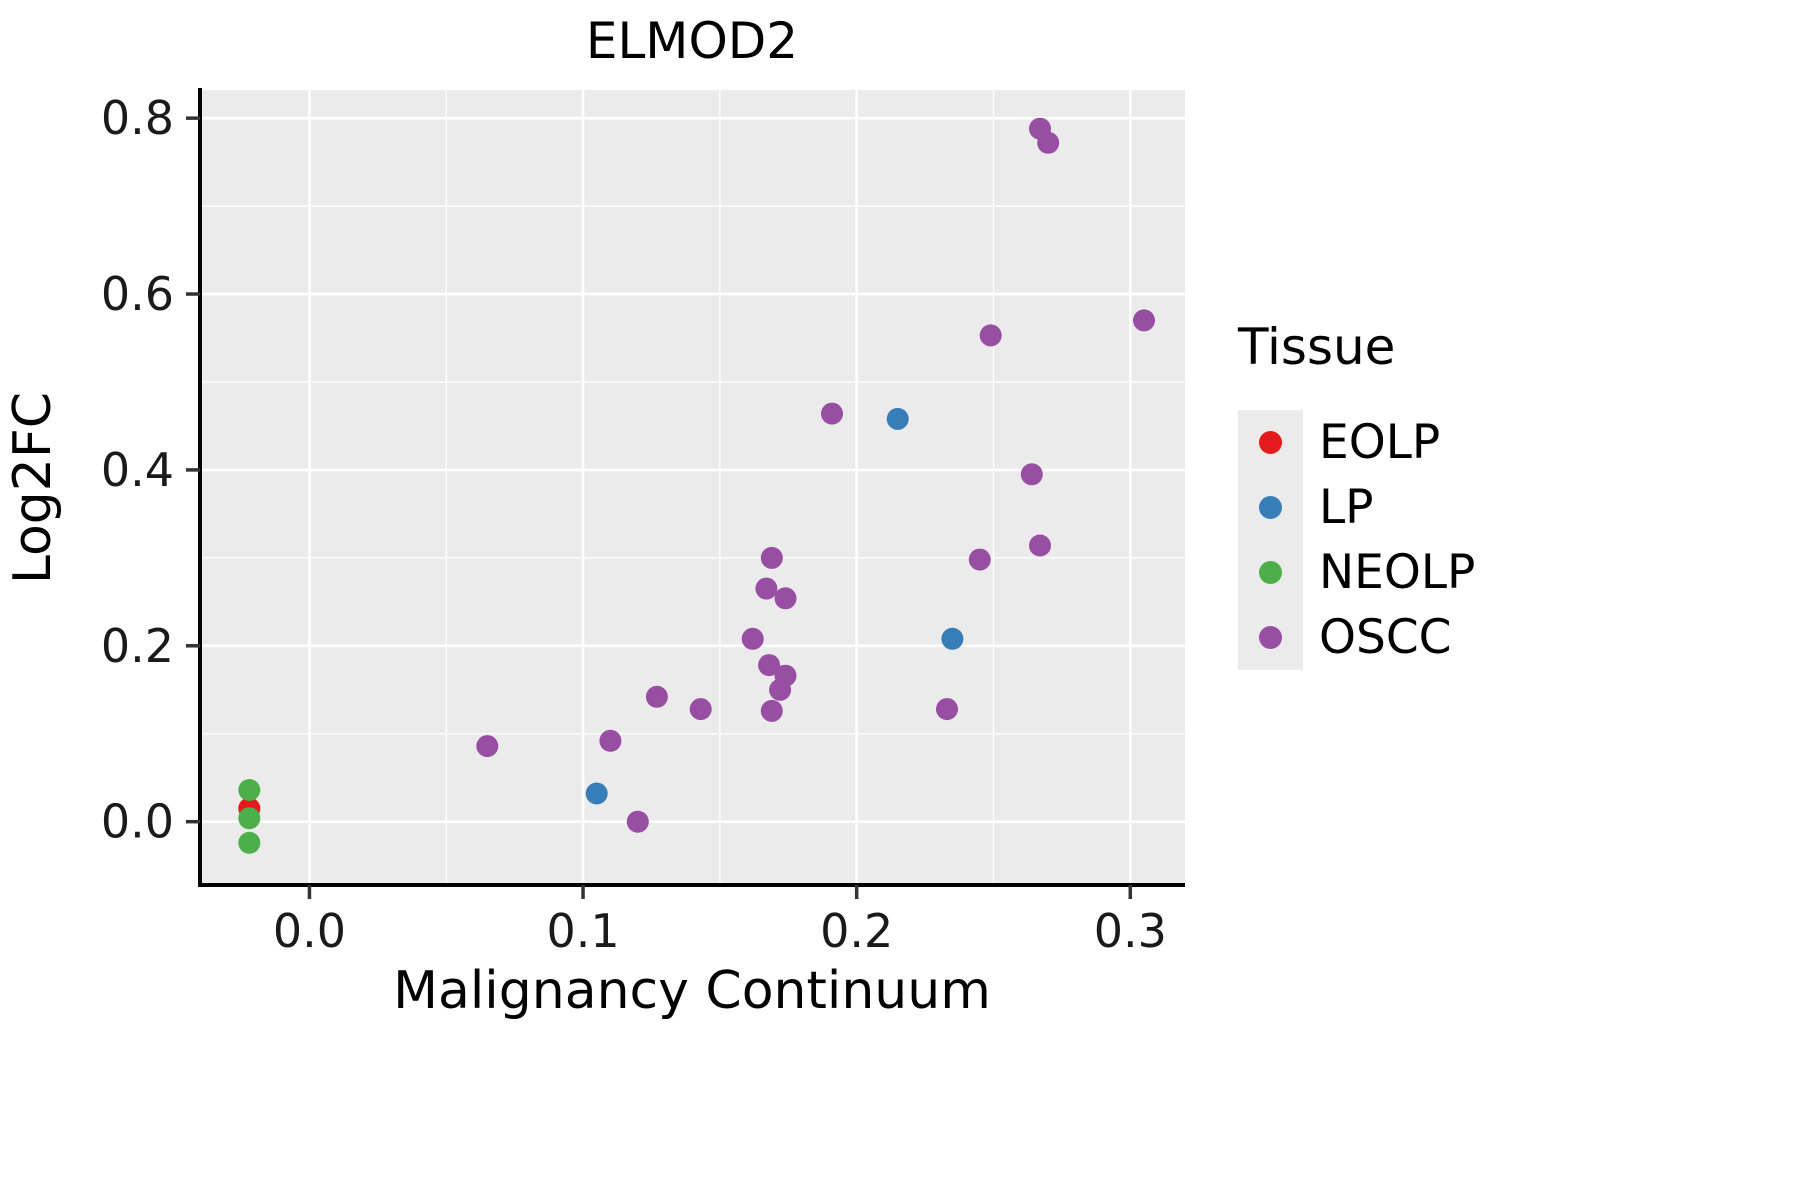 Image resolution: width=1800 pixels, height=1204 pixels. Describe the element at coordinates (137, 822) in the screenshot. I see `y-tick-label: 0.0` at that location.